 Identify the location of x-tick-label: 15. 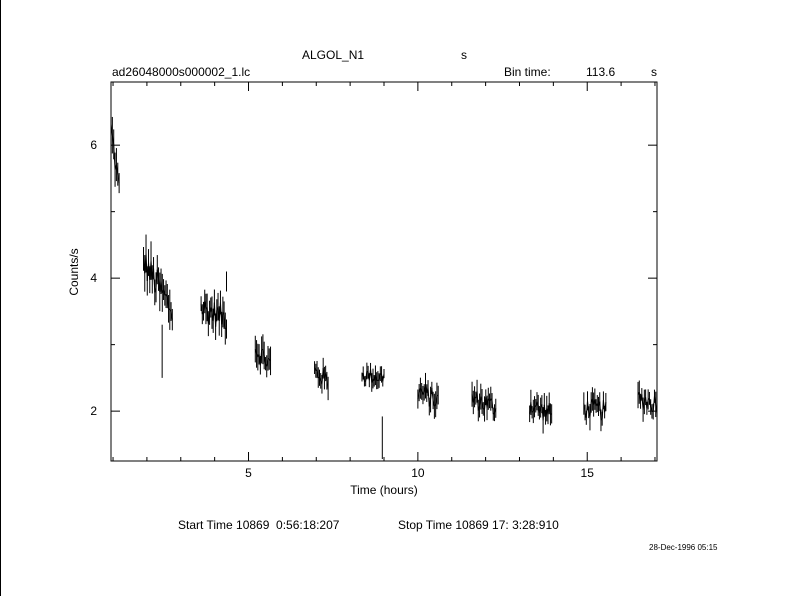
(588, 473).